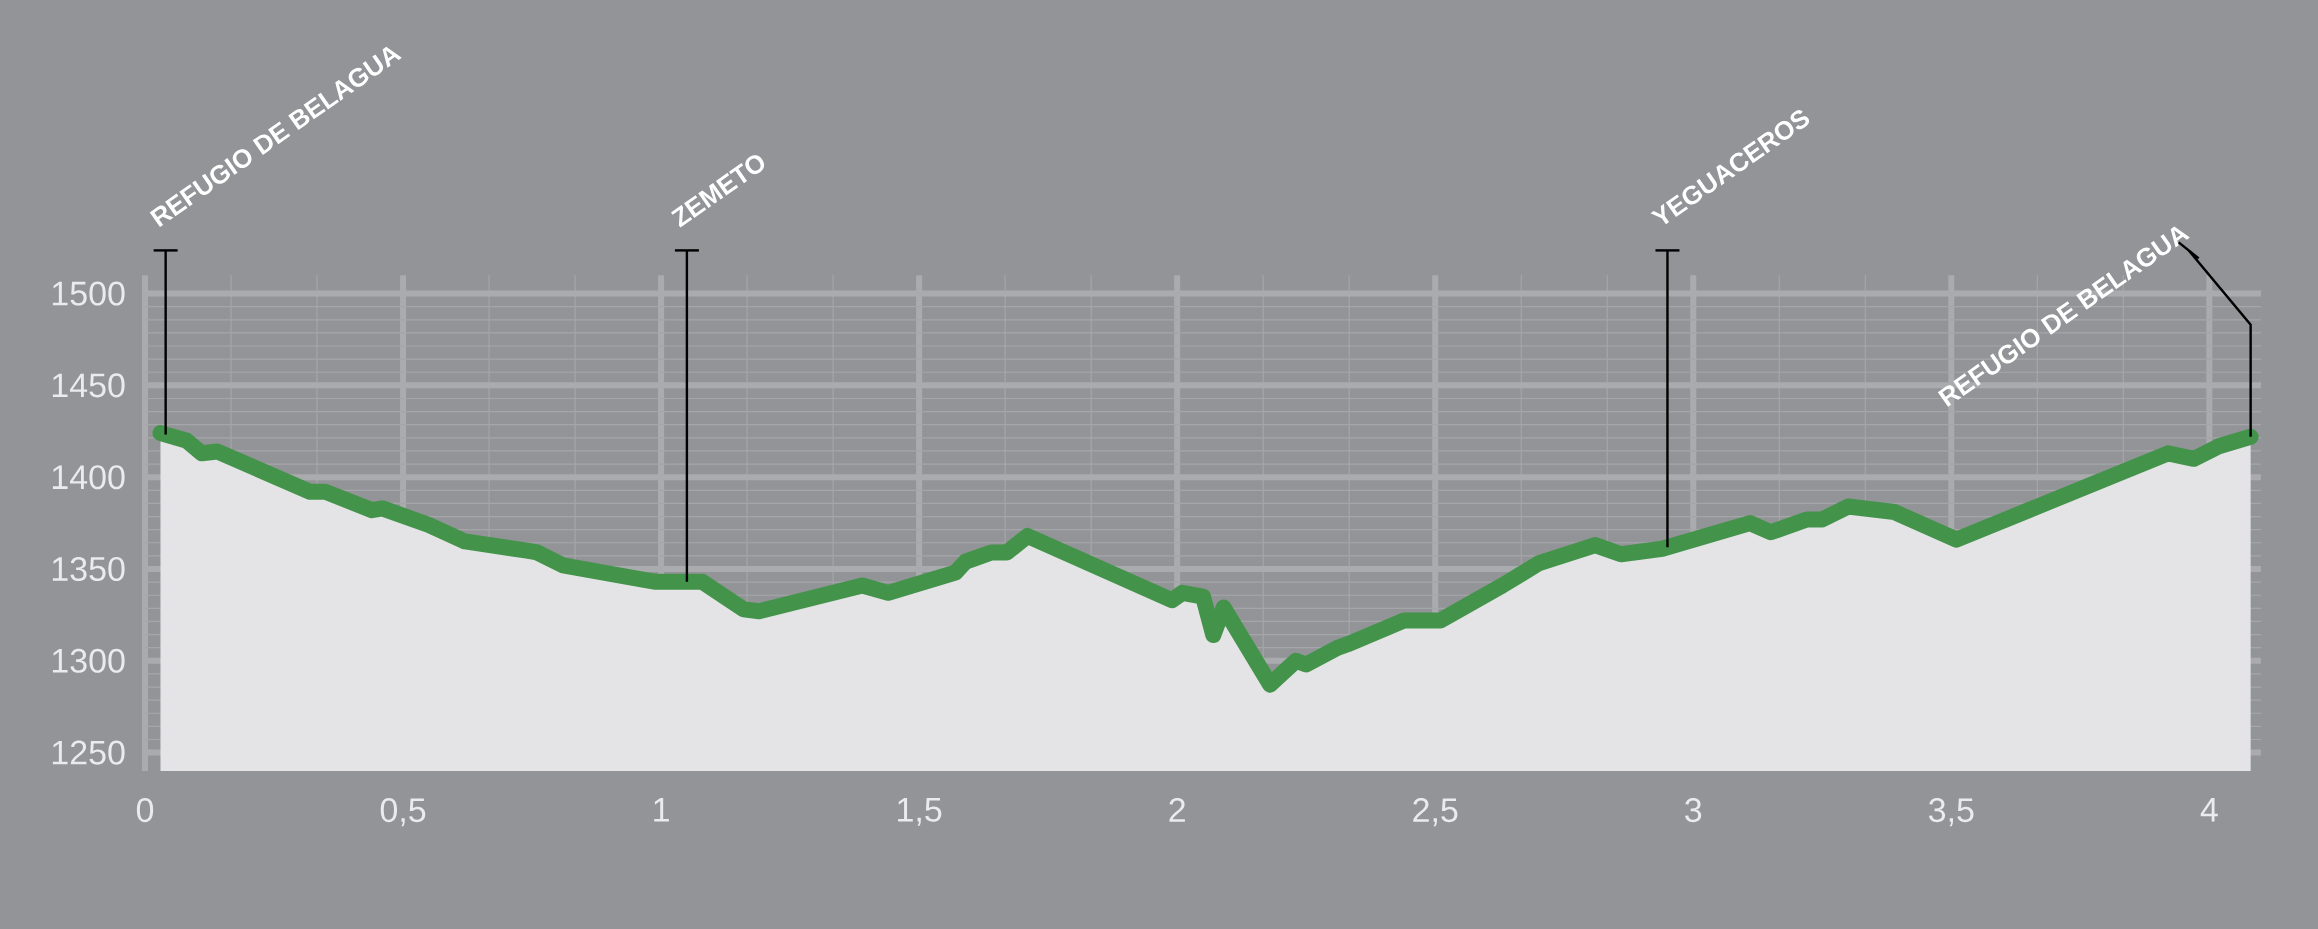 The image size is (2318, 929). What do you see at coordinates (403, 812) in the screenshot?
I see `x-tick-label: 0,5` at bounding box center [403, 812].